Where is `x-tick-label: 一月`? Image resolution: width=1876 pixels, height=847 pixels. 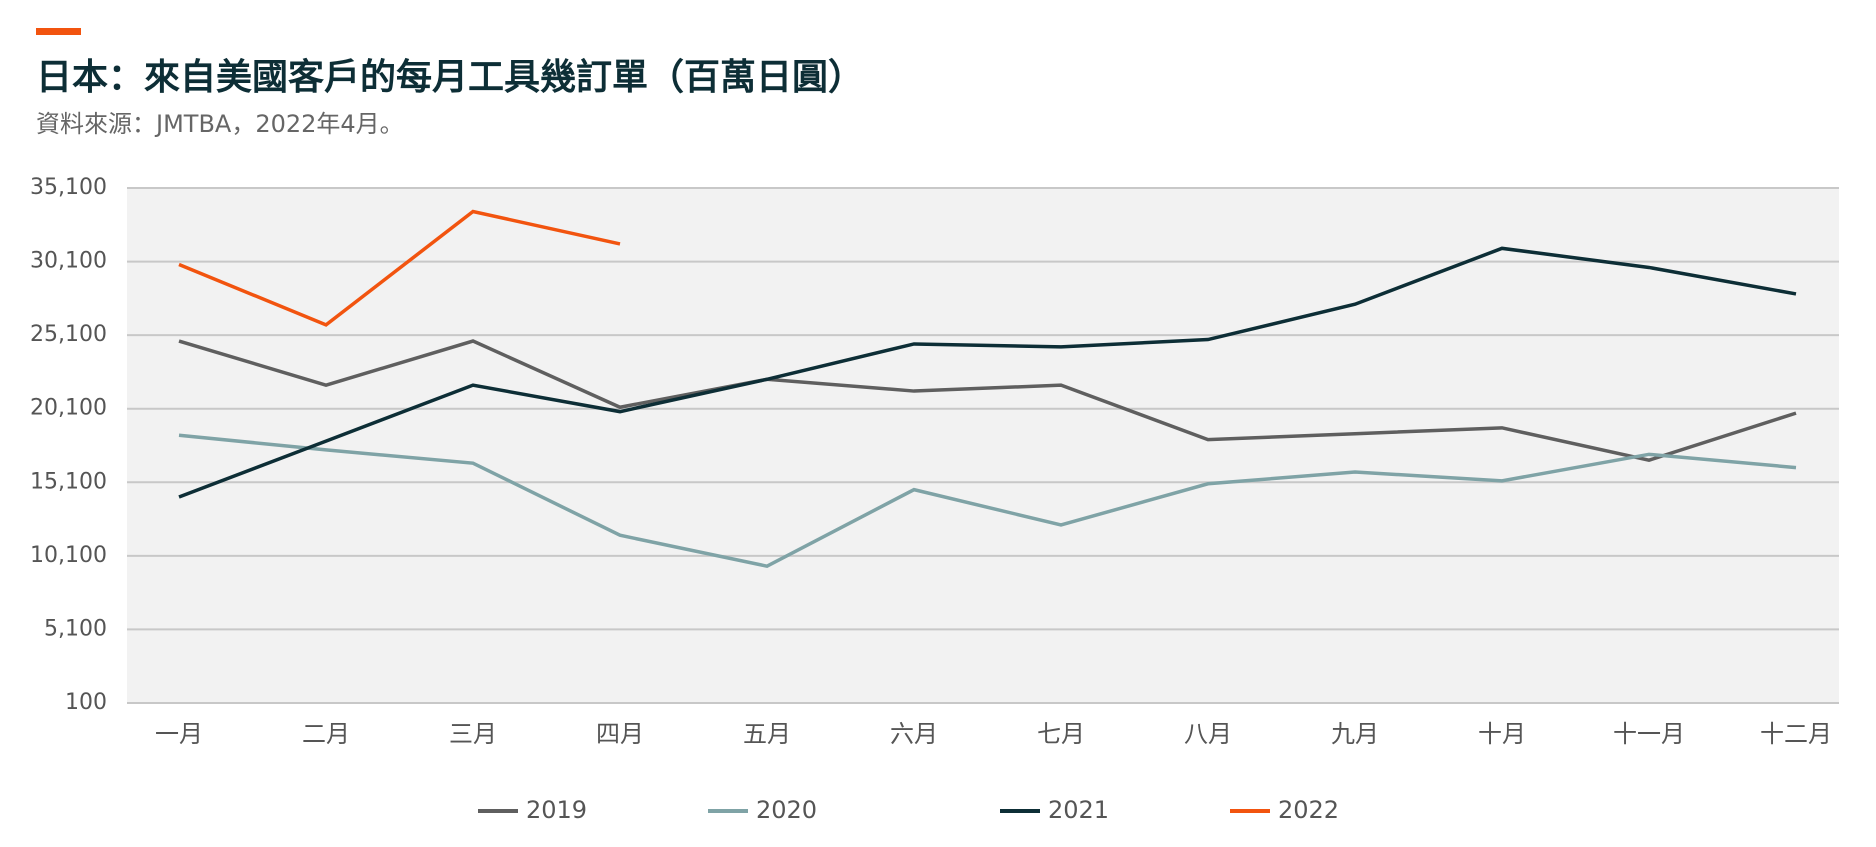
x-tick-label: 一月 is located at coordinates (179, 734).